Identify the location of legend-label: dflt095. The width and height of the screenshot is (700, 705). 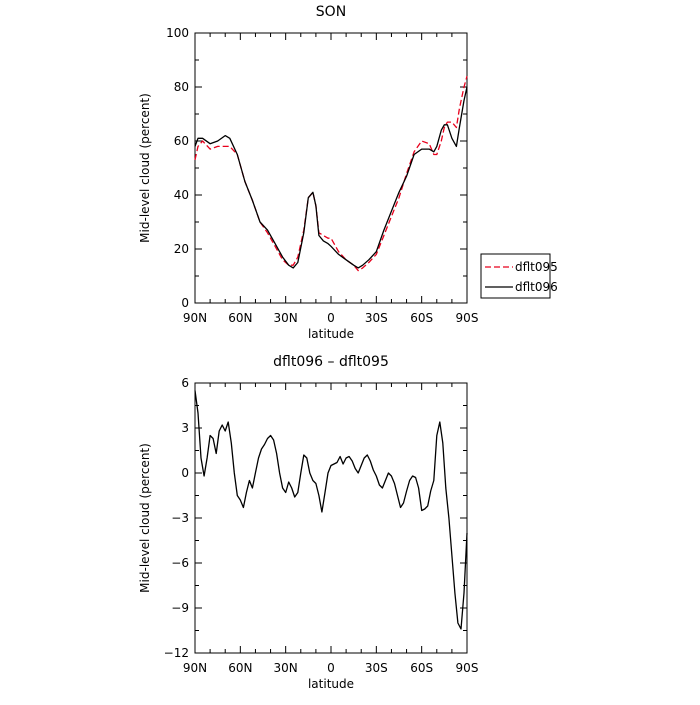
(536, 267).